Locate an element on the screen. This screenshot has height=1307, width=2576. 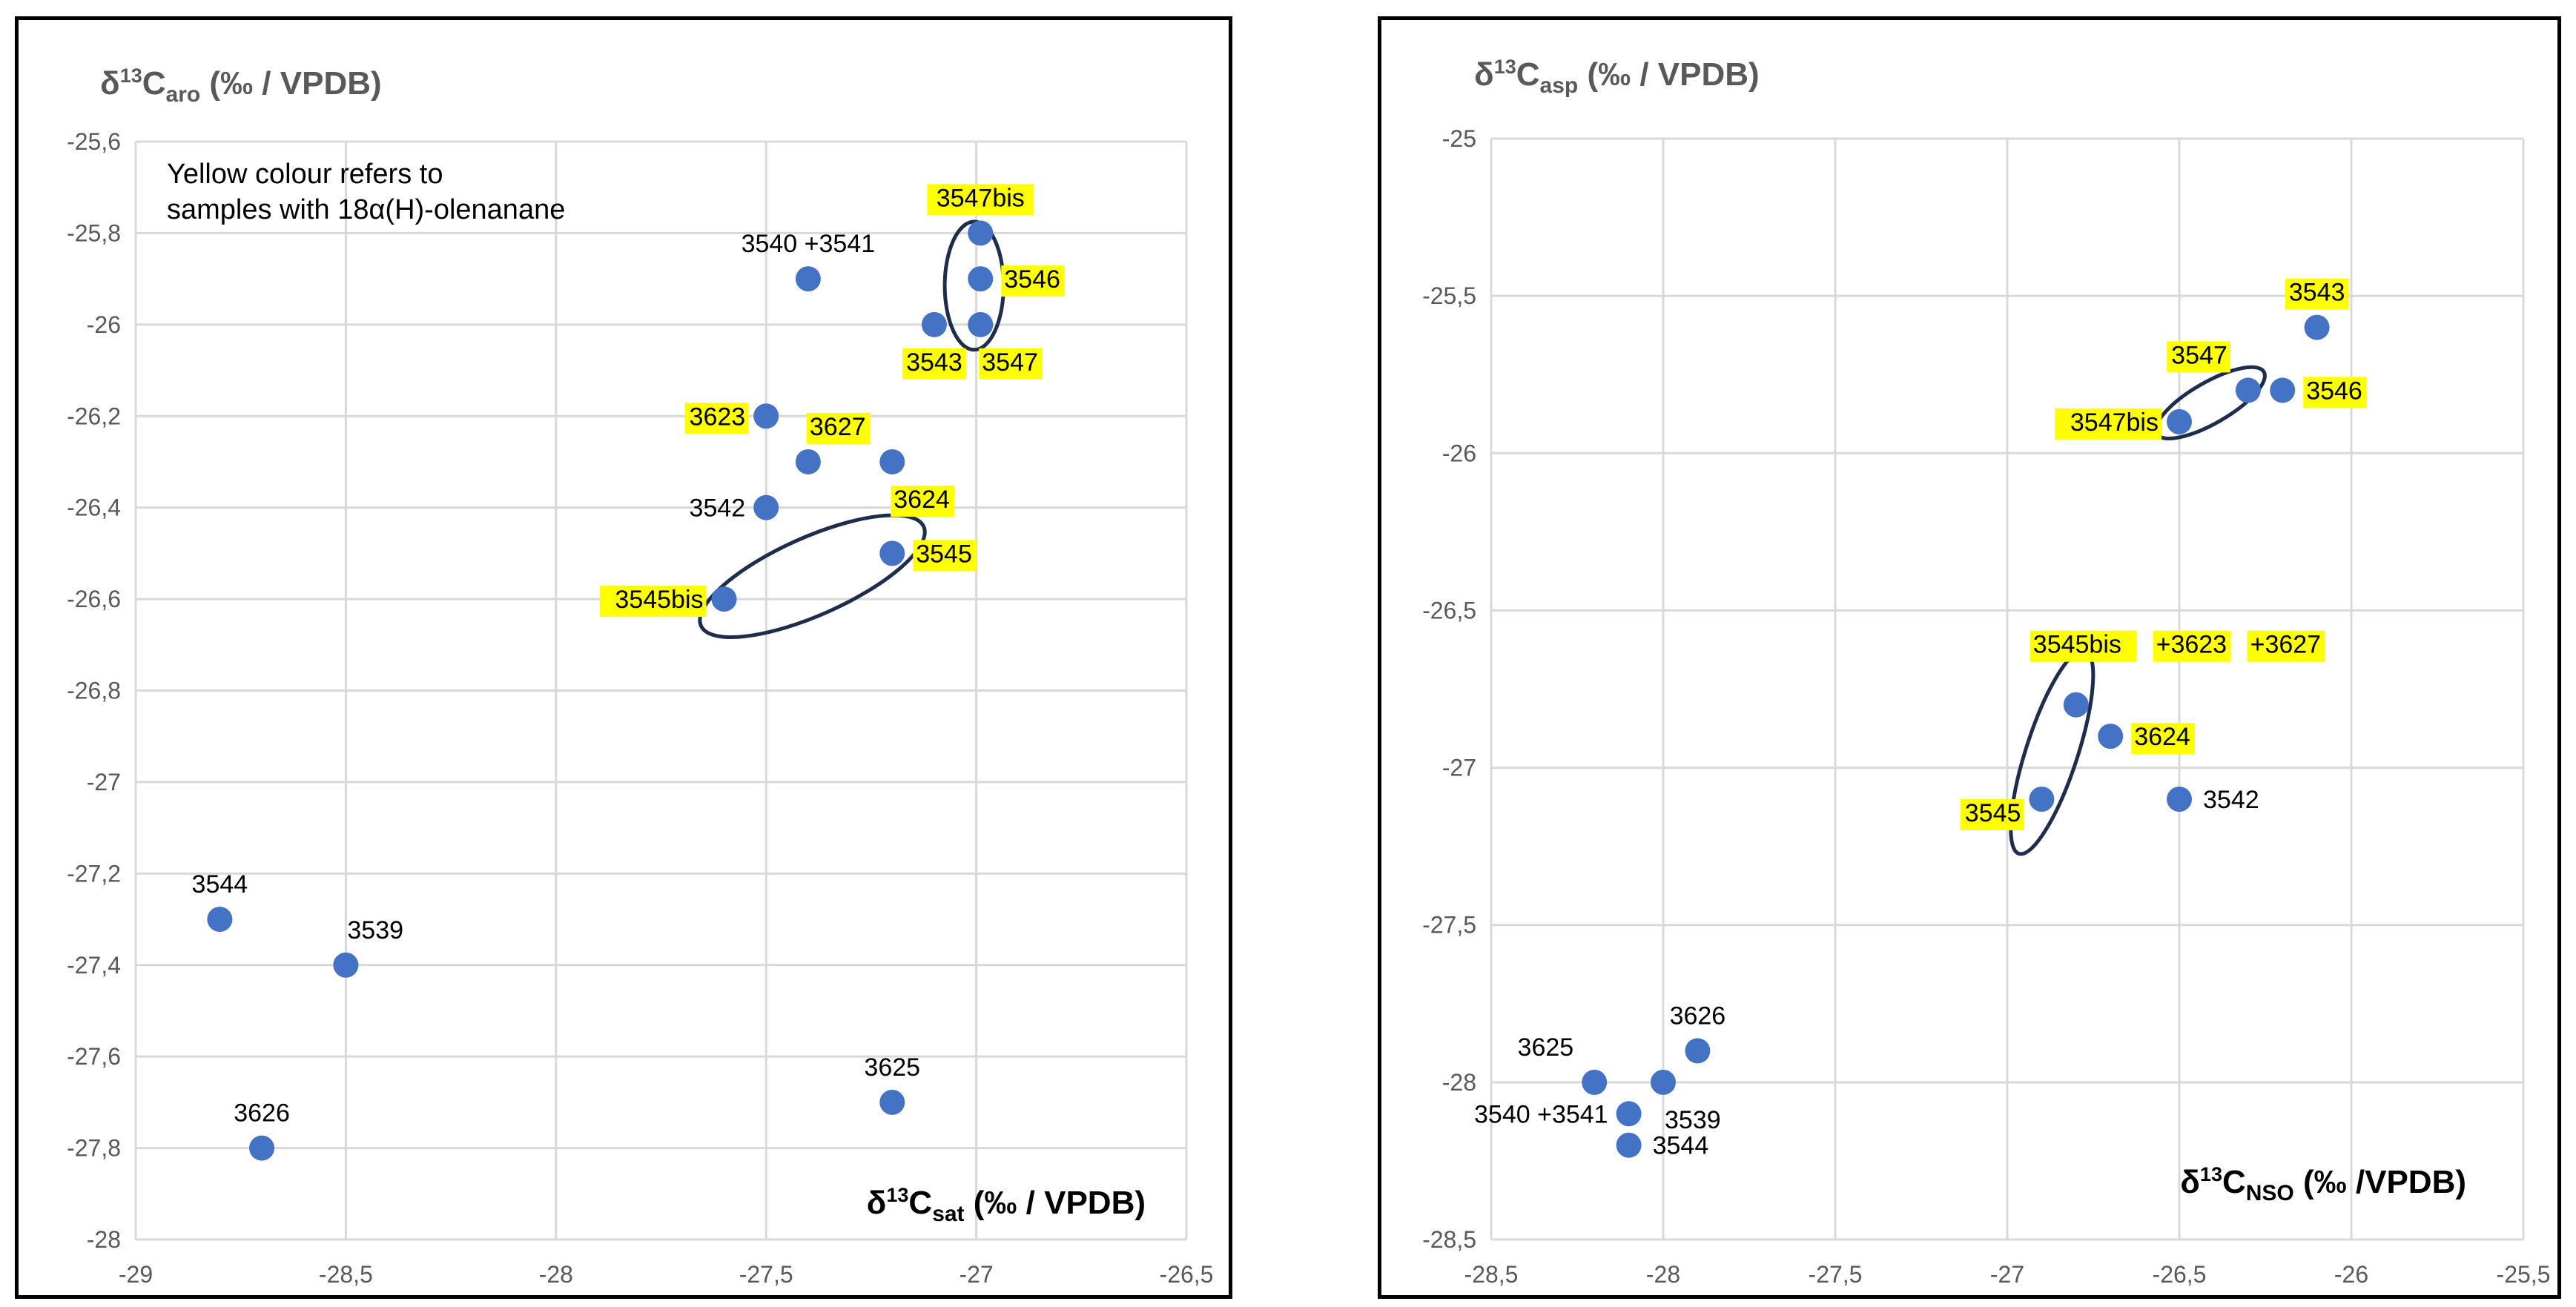
x-axis-title: δ13CNSO (‰ /VPDB) is located at coordinates (2323, 1184).